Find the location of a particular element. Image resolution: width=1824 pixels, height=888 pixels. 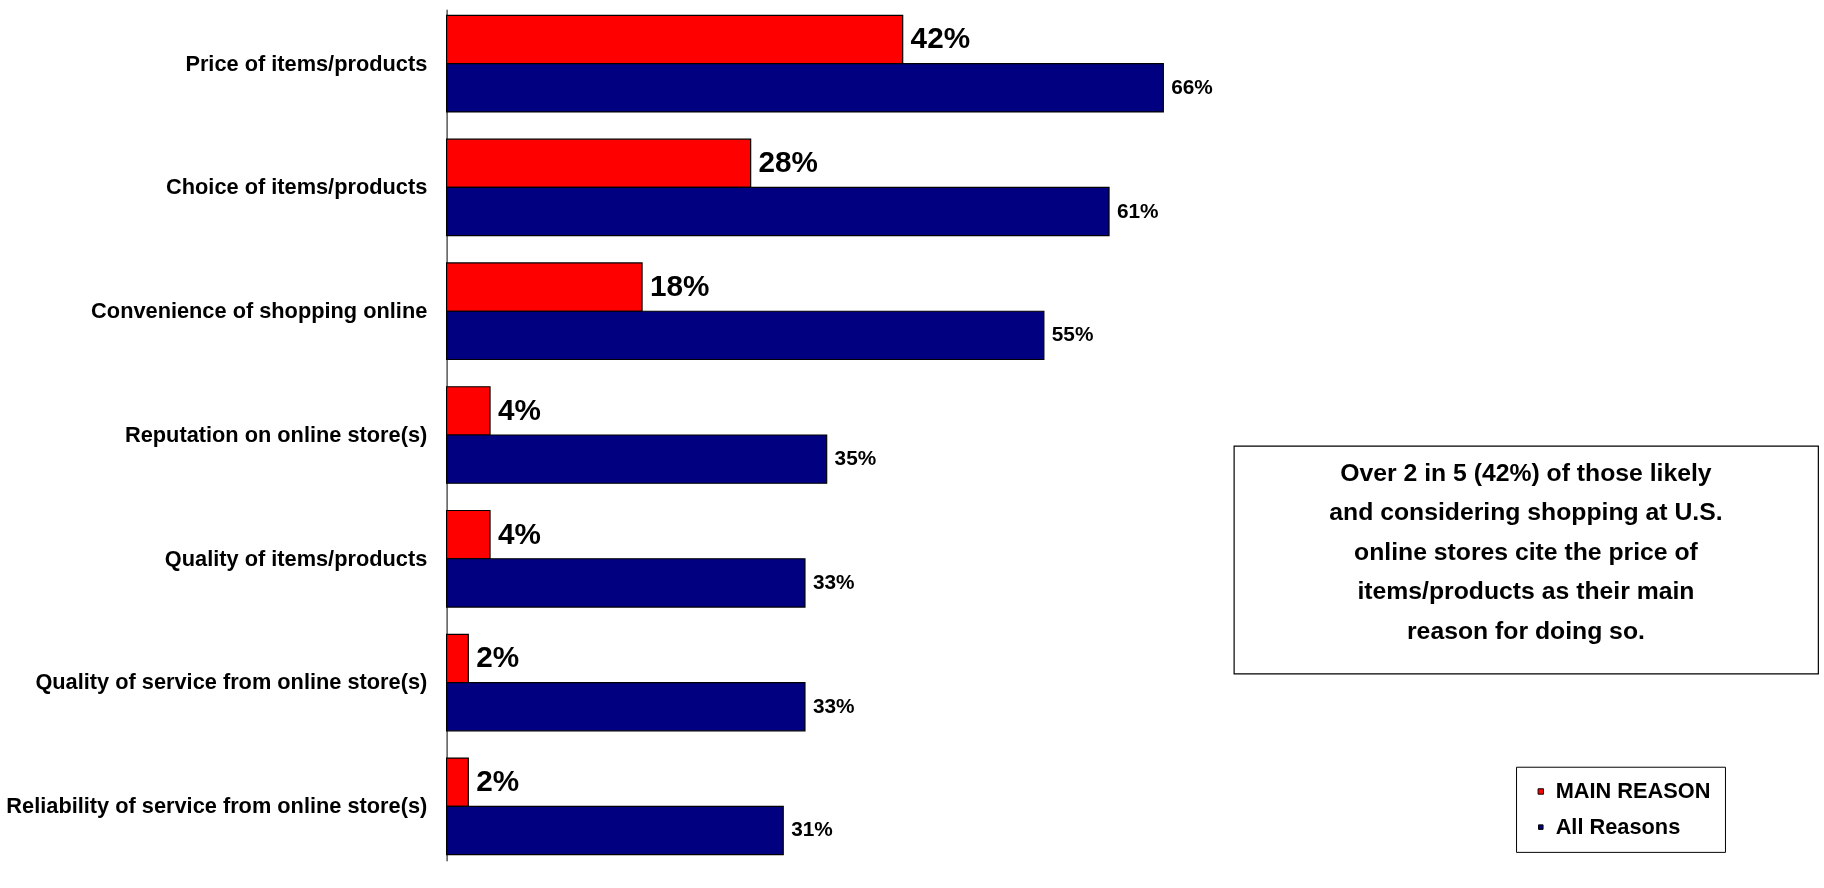

data-label: 55% is located at coordinates (1072, 334).